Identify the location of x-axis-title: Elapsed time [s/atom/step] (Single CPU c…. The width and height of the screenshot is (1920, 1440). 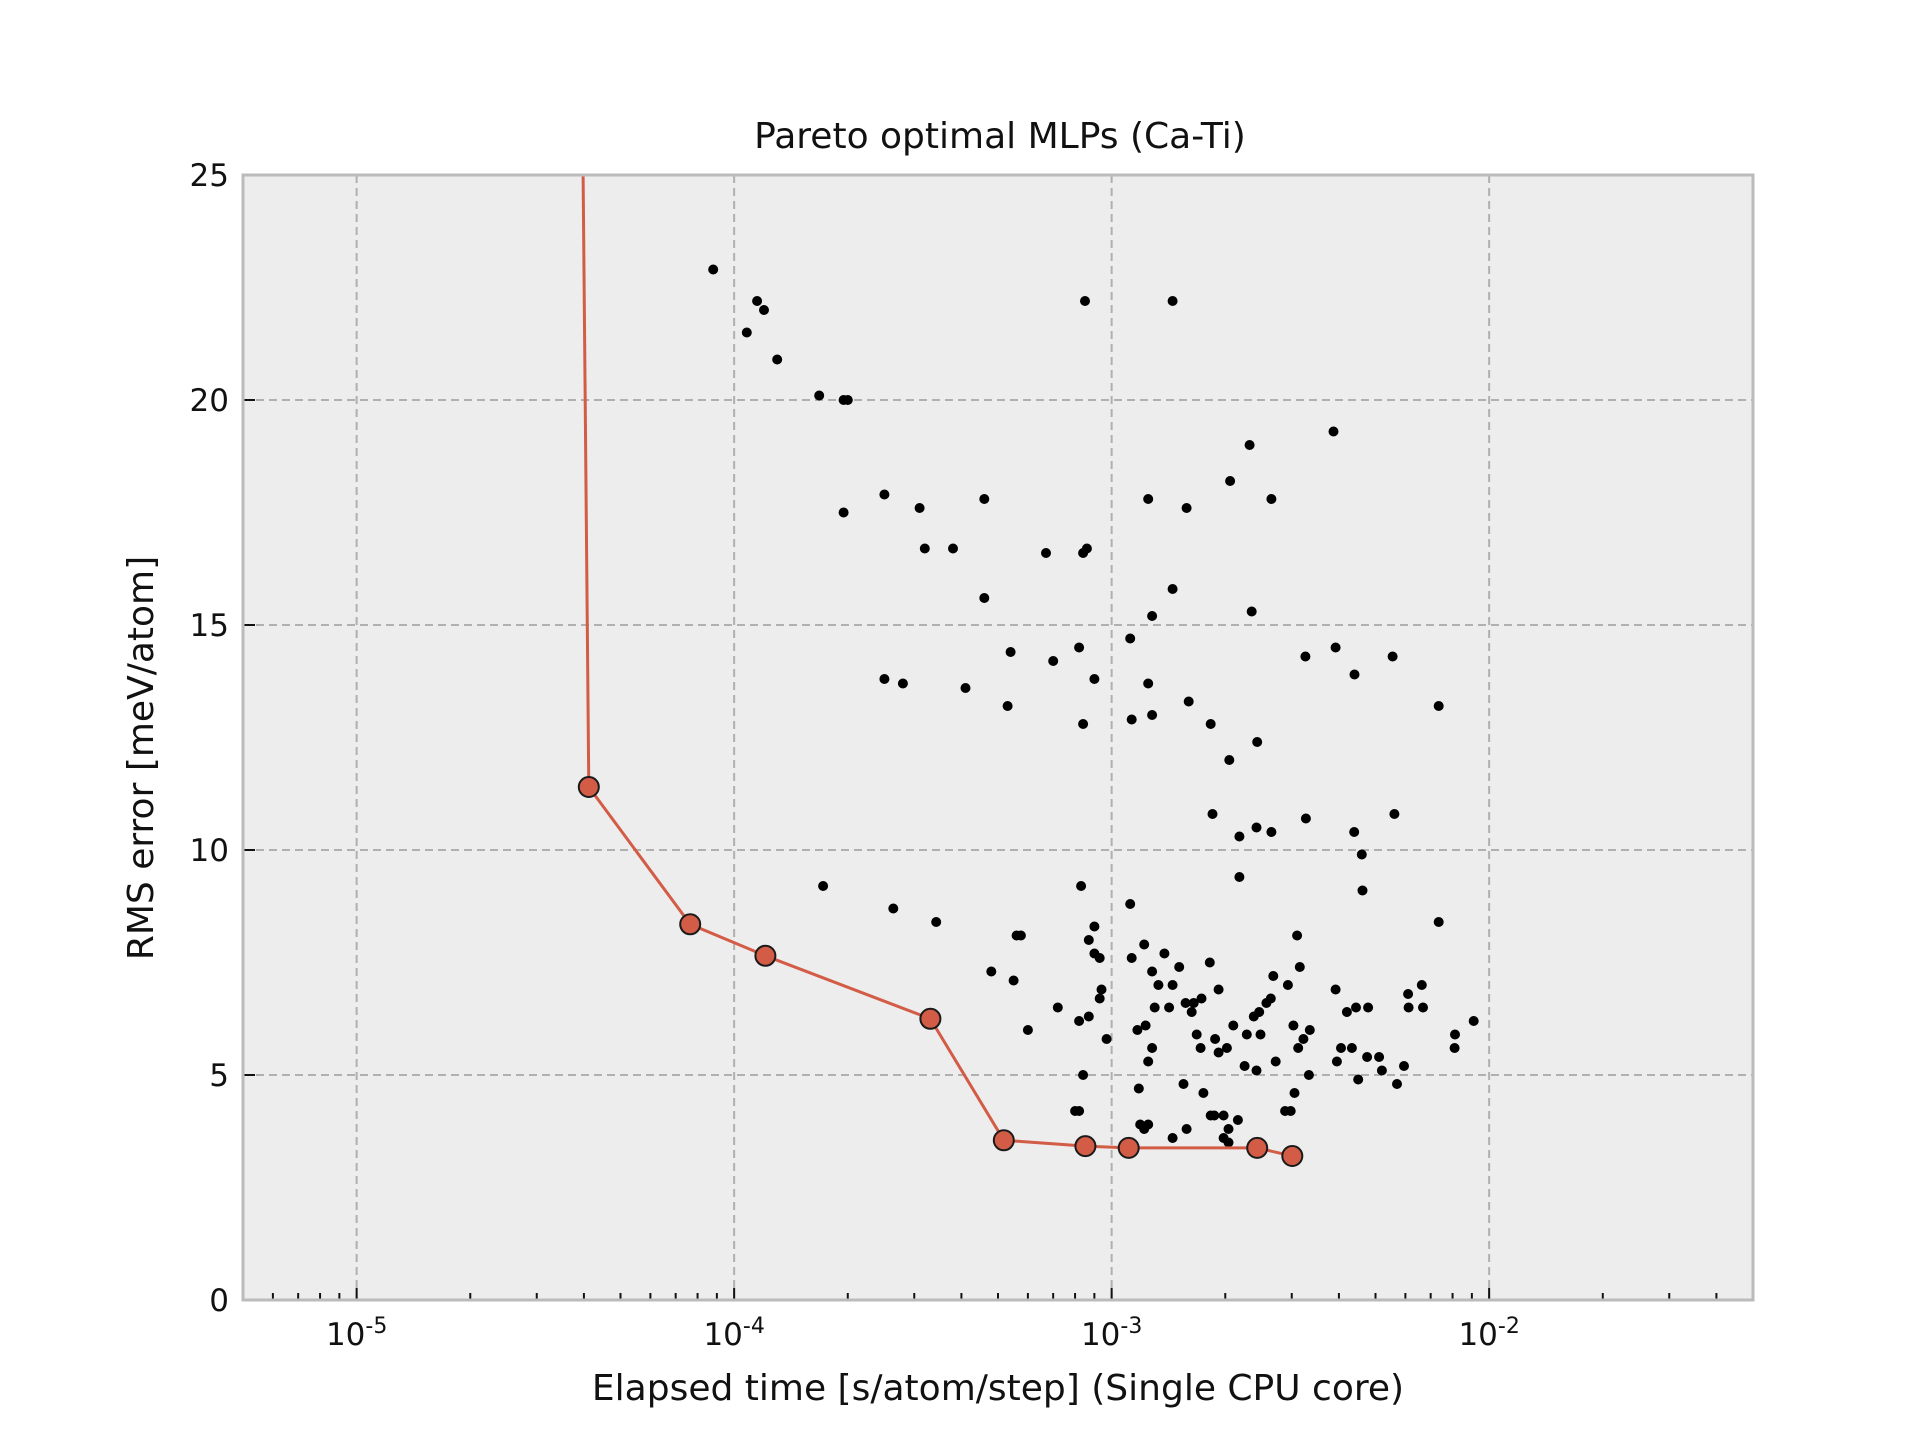
(998, 1388).